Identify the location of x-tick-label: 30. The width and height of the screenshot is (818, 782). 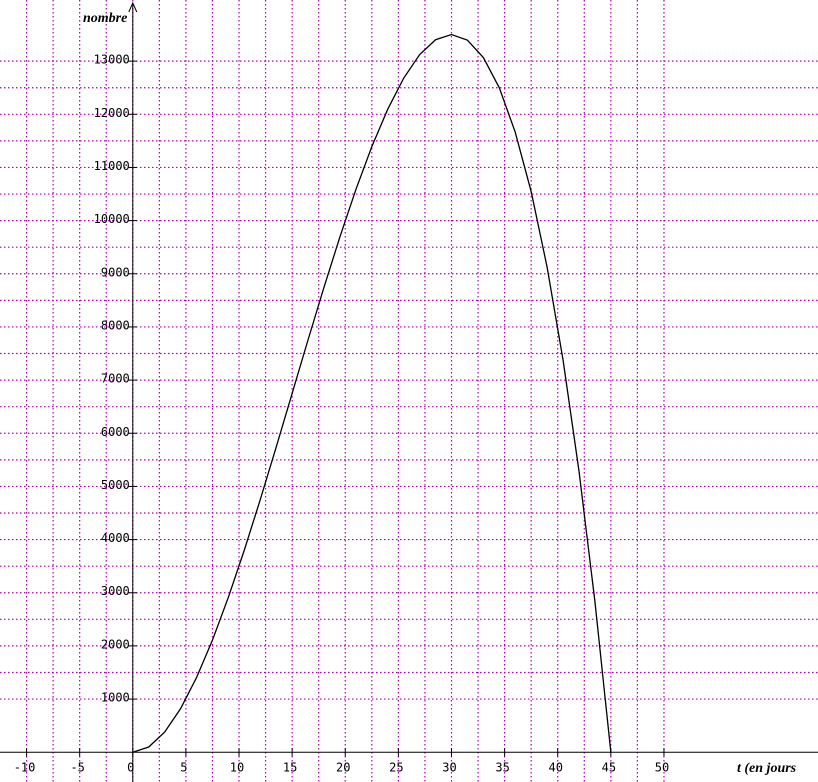
(449, 768).